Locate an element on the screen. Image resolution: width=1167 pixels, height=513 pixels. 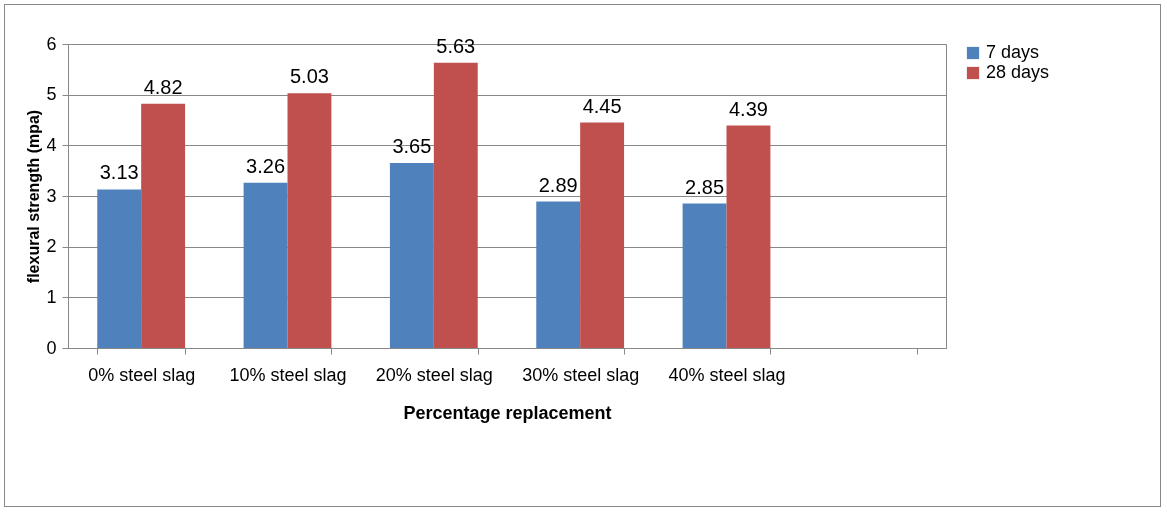
legend-label: 28 days is located at coordinates (1018, 72).